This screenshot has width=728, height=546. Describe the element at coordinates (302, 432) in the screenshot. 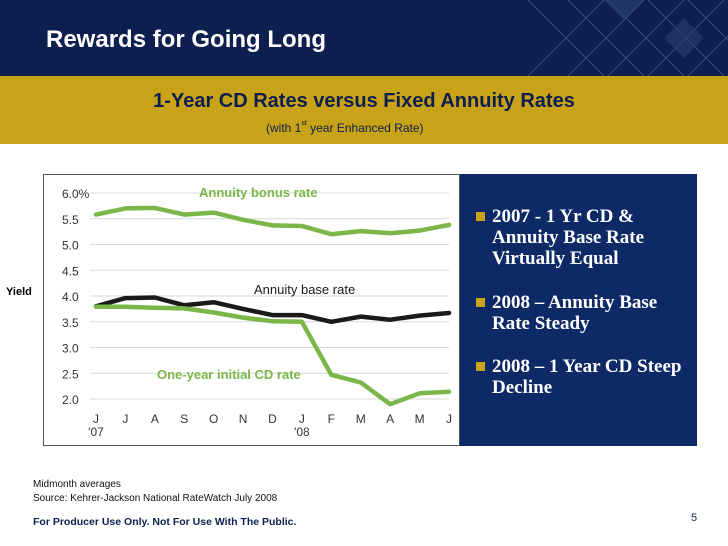

I see `x-year-label: '08` at that location.